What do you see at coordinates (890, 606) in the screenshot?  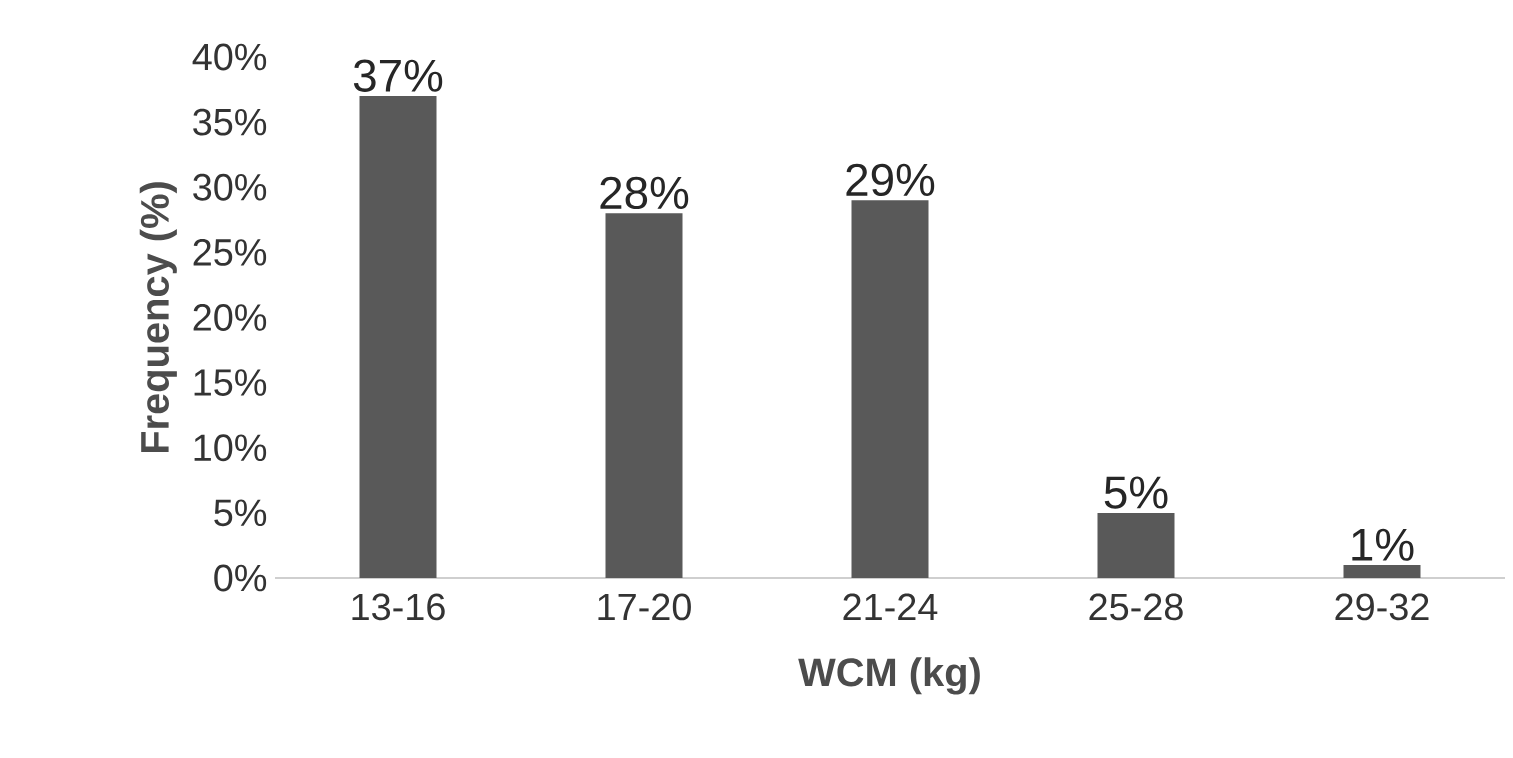 I see `x-tick-label: 21-24` at bounding box center [890, 606].